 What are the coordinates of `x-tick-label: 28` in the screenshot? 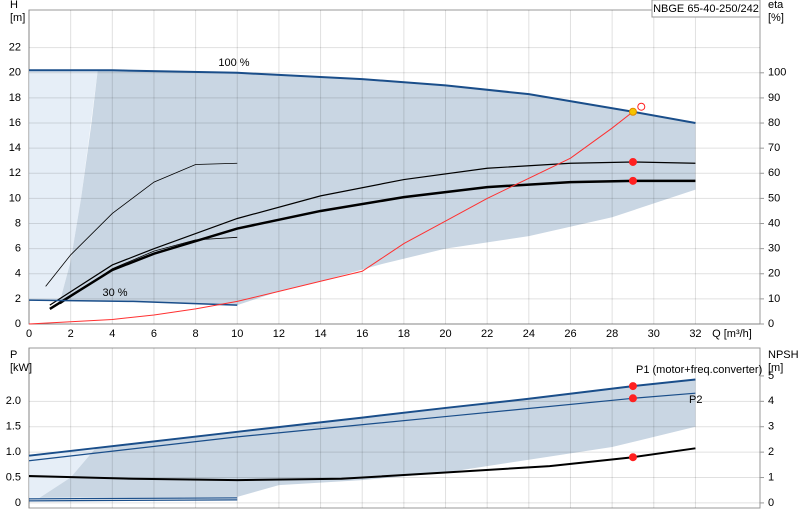 It's located at (612, 334).